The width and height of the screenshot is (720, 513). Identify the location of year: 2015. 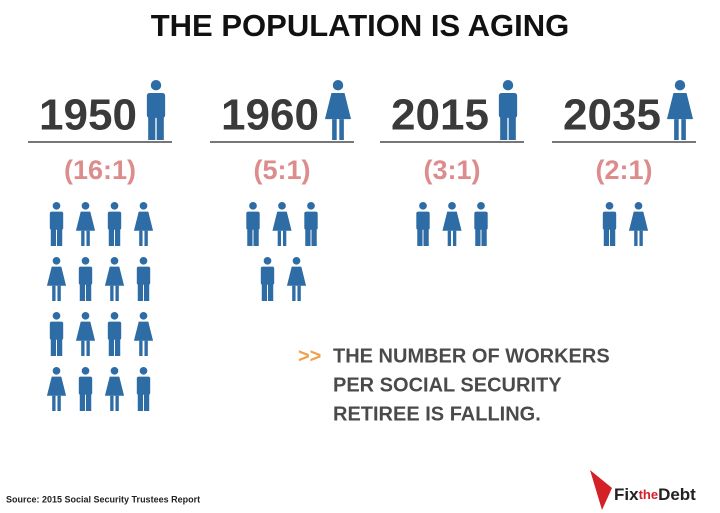
(440, 115).